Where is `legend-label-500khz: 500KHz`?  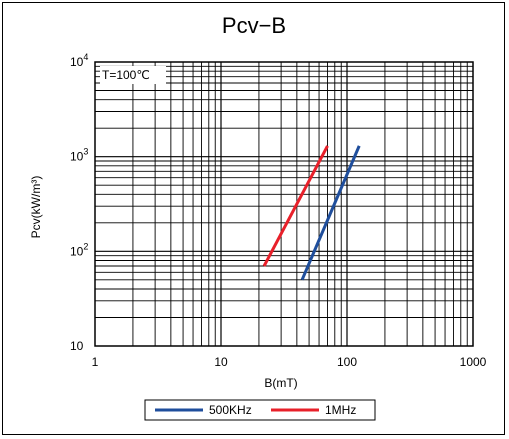 legend-label-500khz: 500KHz is located at coordinates (230, 410).